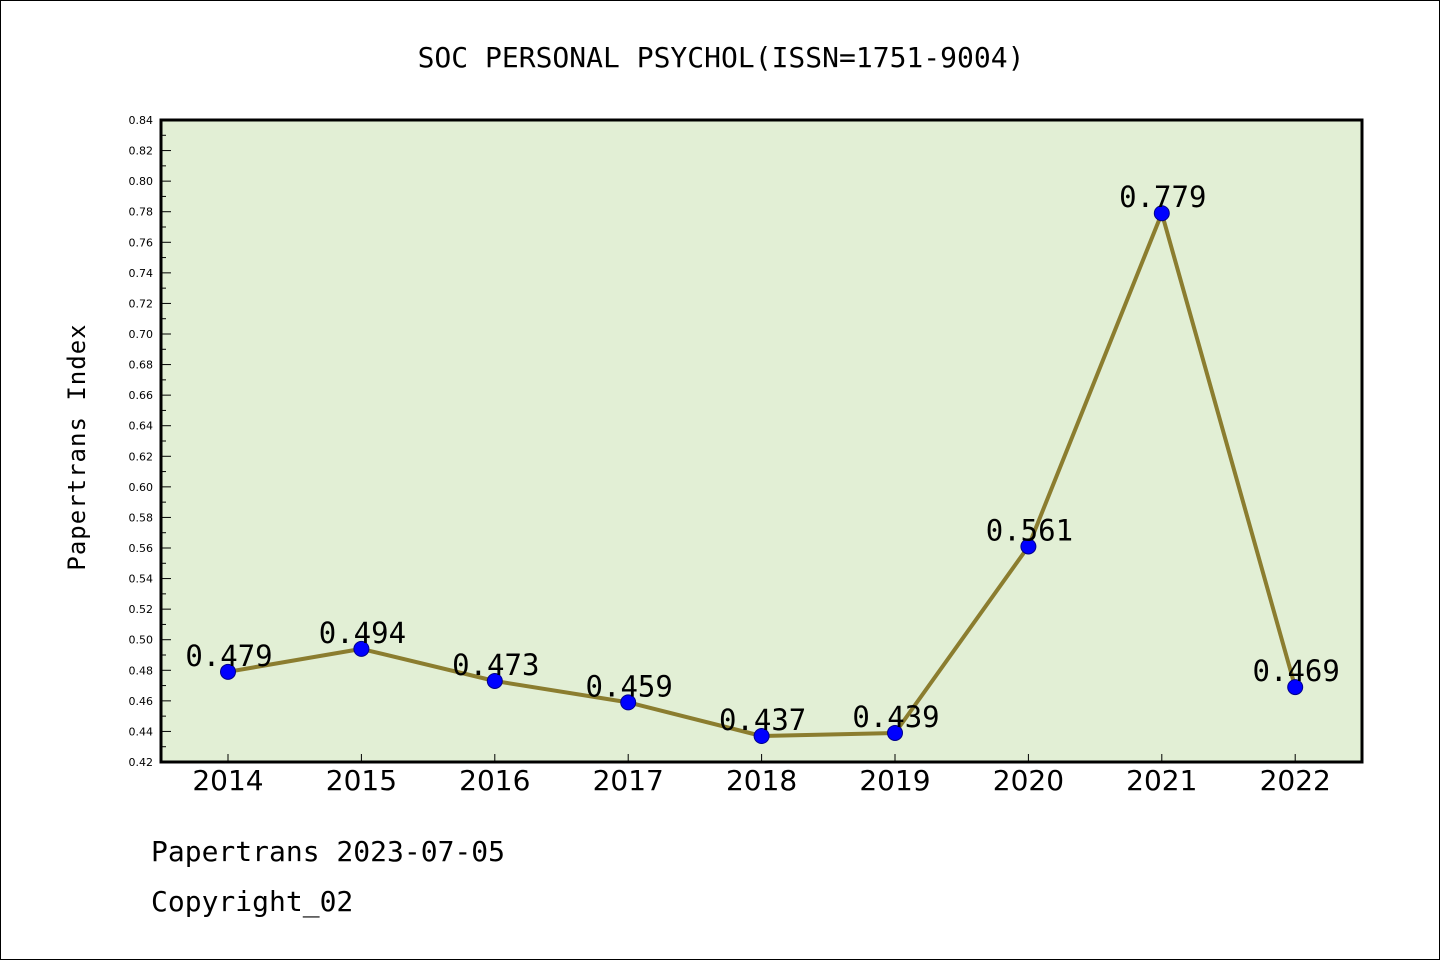 The height and width of the screenshot is (961, 1440). What do you see at coordinates (141, 701) in the screenshot?
I see `y-tick-label: 0.46` at bounding box center [141, 701].